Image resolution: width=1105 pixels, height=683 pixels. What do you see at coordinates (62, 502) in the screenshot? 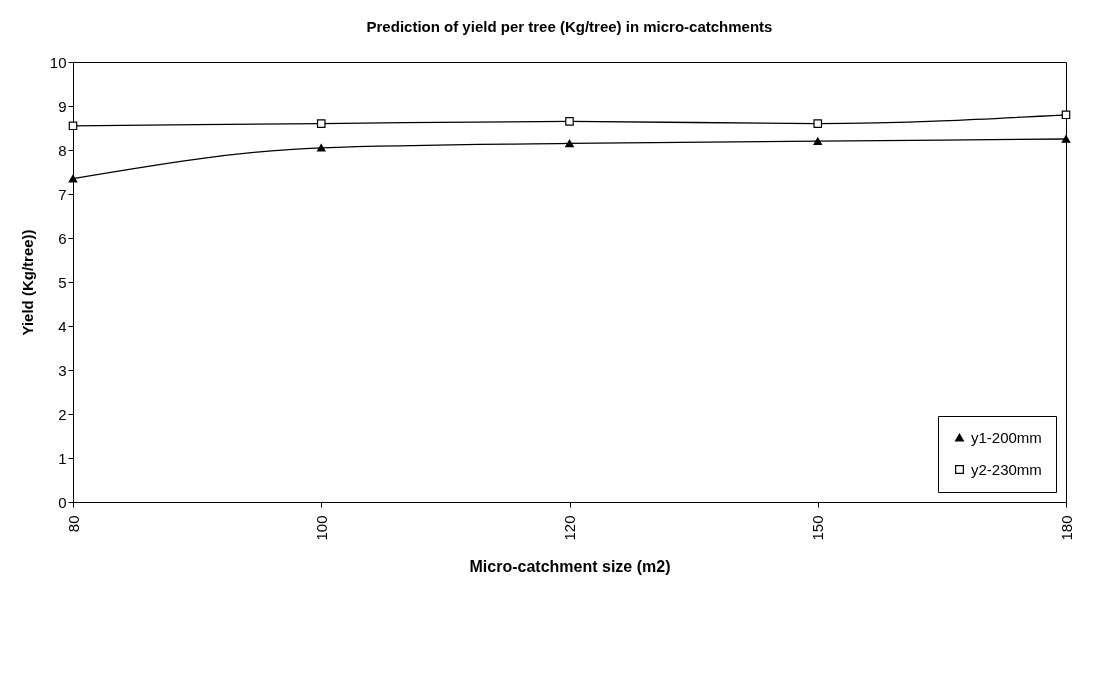
I see `y-tick-label: 0` at bounding box center [62, 502].